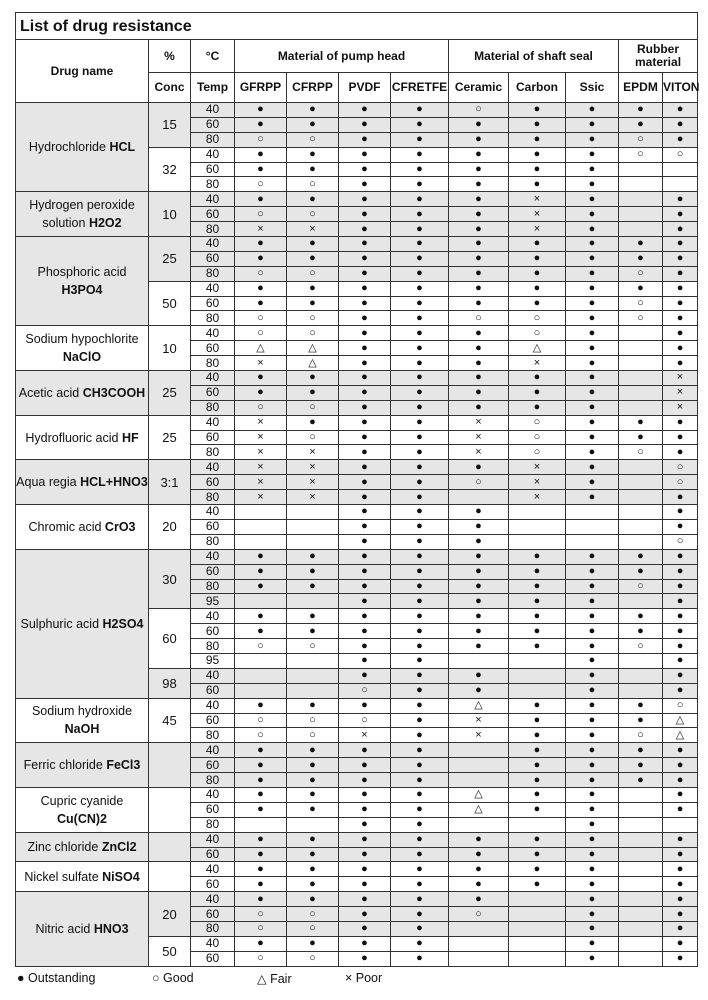 This screenshot has height=1000, width=708. What do you see at coordinates (63, 847) in the screenshot?
I see `drug-name: Zinc chloride` at bounding box center [63, 847].